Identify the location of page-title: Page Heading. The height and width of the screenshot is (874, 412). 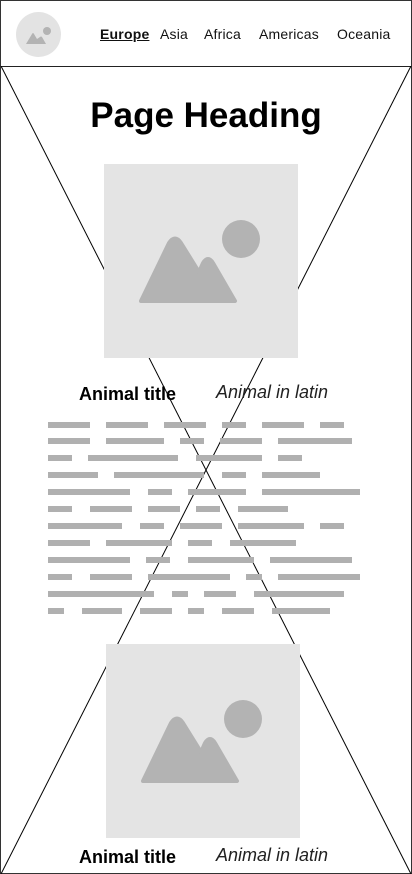
(206, 115).